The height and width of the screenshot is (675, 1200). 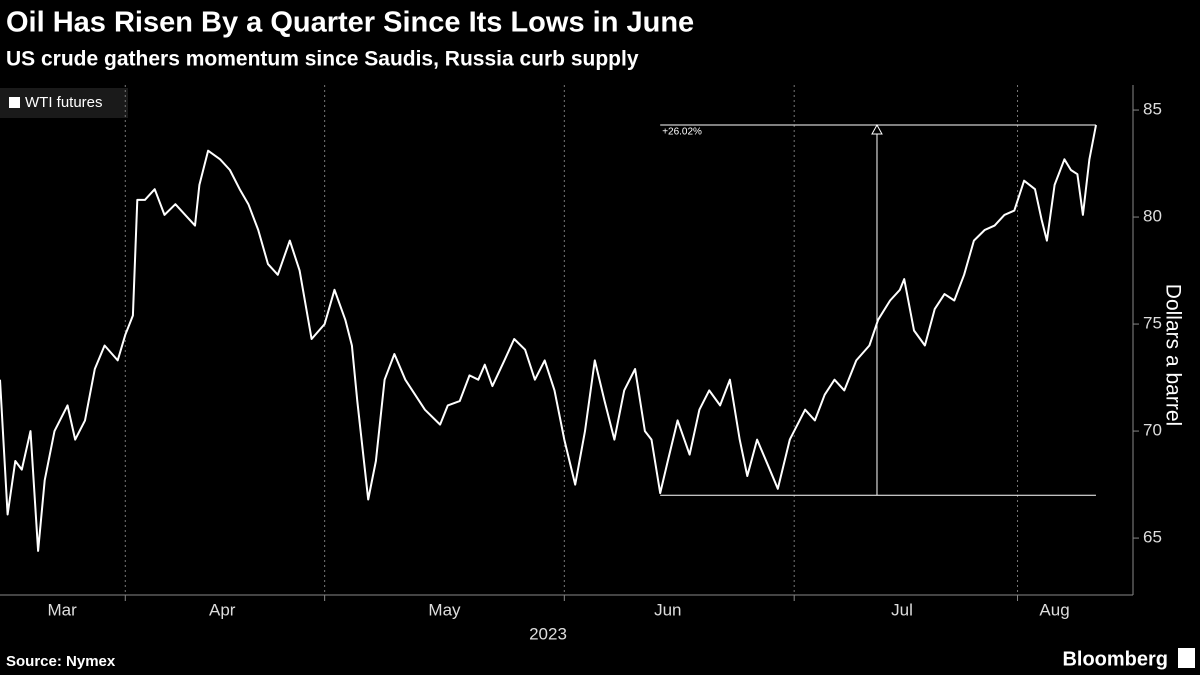 I want to click on brand-icon, so click(x=1186, y=658).